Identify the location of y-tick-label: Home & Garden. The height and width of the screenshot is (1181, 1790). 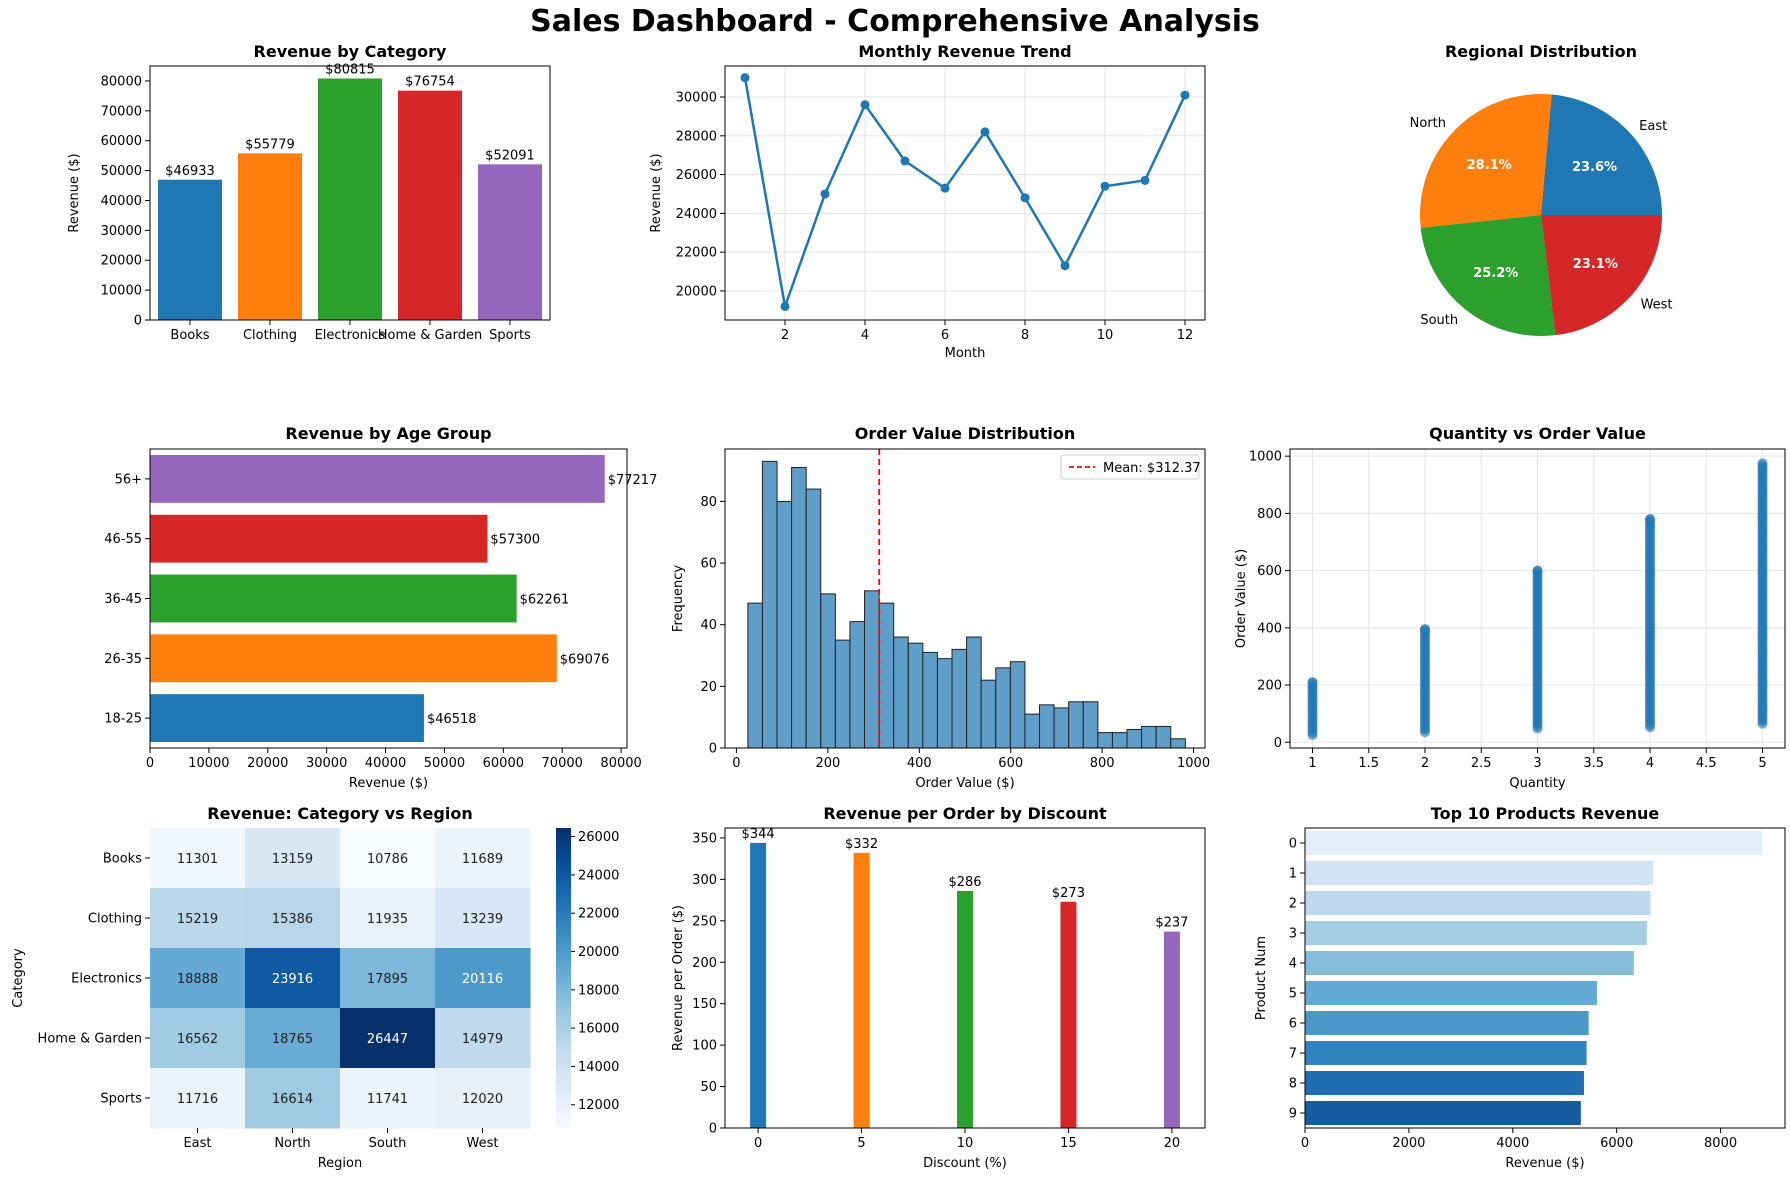
(90, 1039).